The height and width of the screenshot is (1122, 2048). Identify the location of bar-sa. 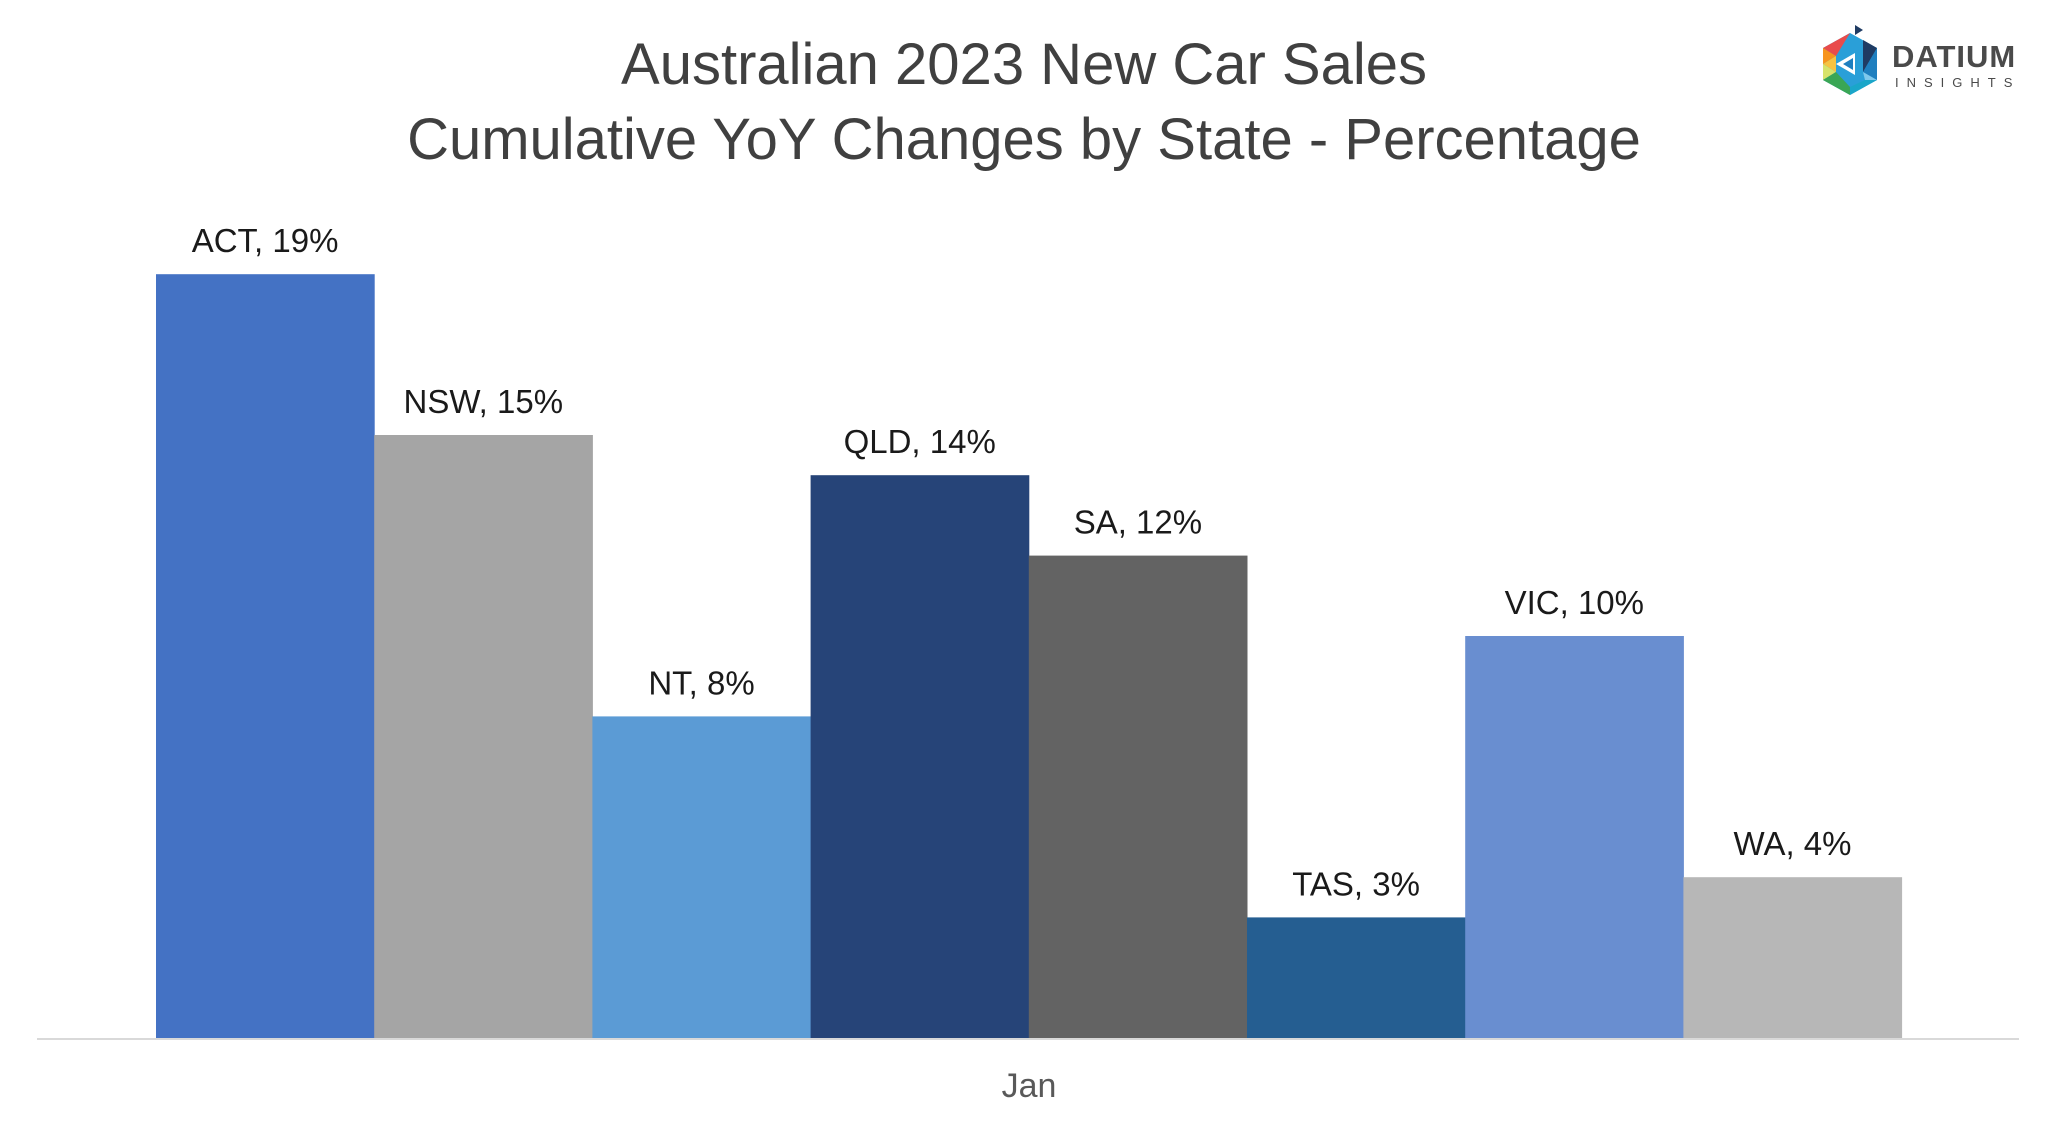
(1138, 796).